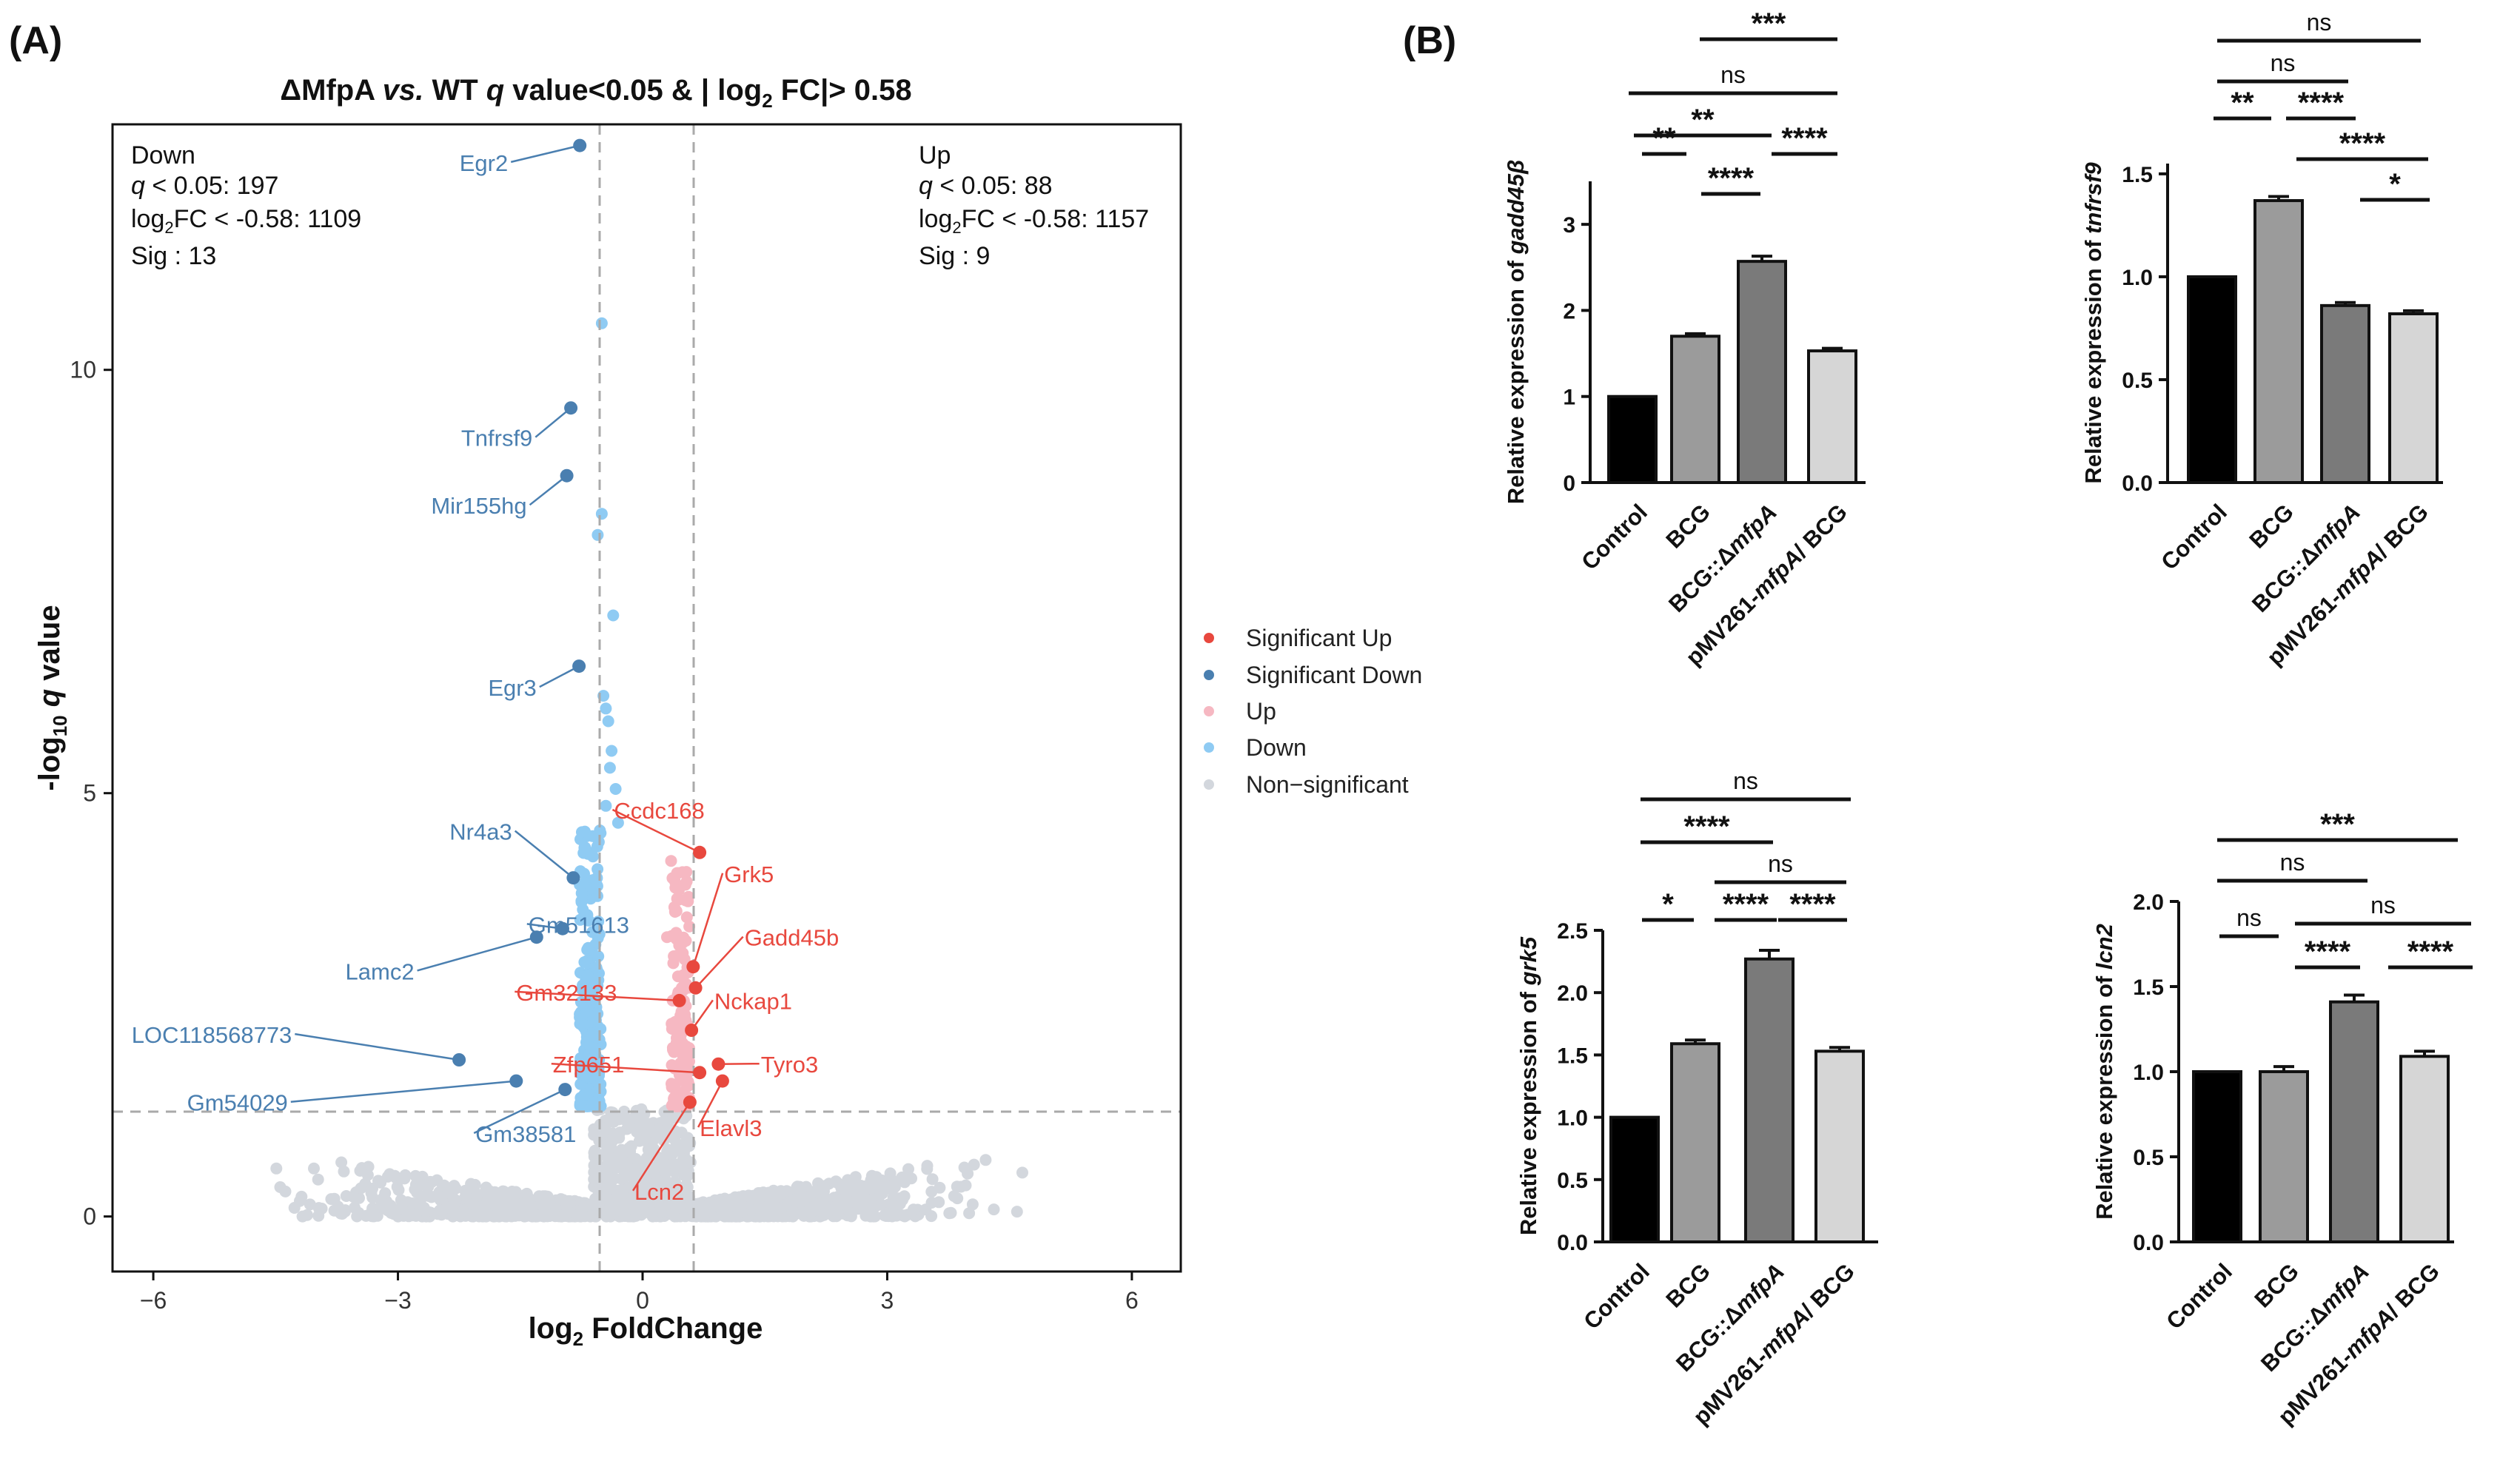 This screenshot has height=1478, width=2520. Describe the element at coordinates (731, 1128) in the screenshot. I see `gene-label-elavl3: Elavl3` at that location.